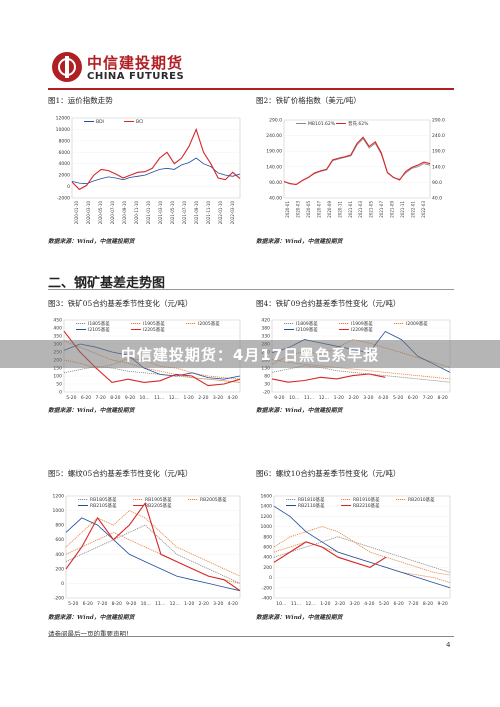 The image size is (500, 707). What do you see at coordinates (358, 123) in the screenshot?
I see `legend-label: 普氏.62%` at bounding box center [358, 123].